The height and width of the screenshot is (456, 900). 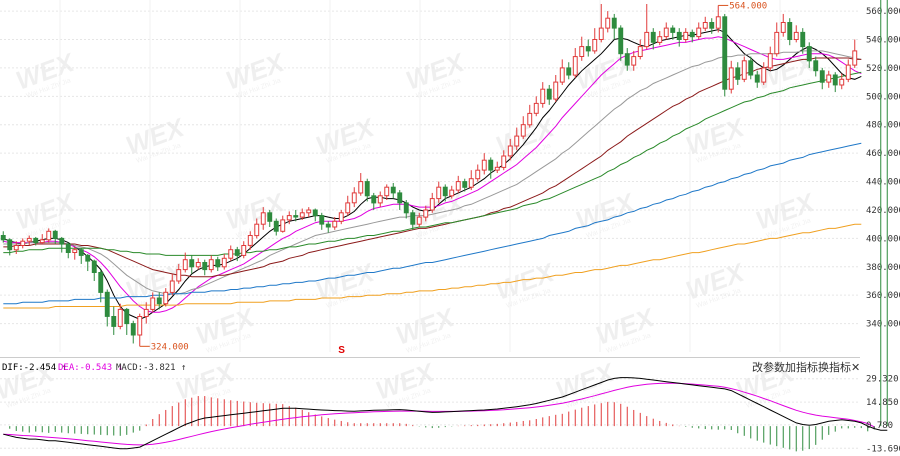 What do you see at coordinates (90, 368) in the screenshot?
I see `legend-dea: DEA:-0.543 ↓` at bounding box center [90, 368].